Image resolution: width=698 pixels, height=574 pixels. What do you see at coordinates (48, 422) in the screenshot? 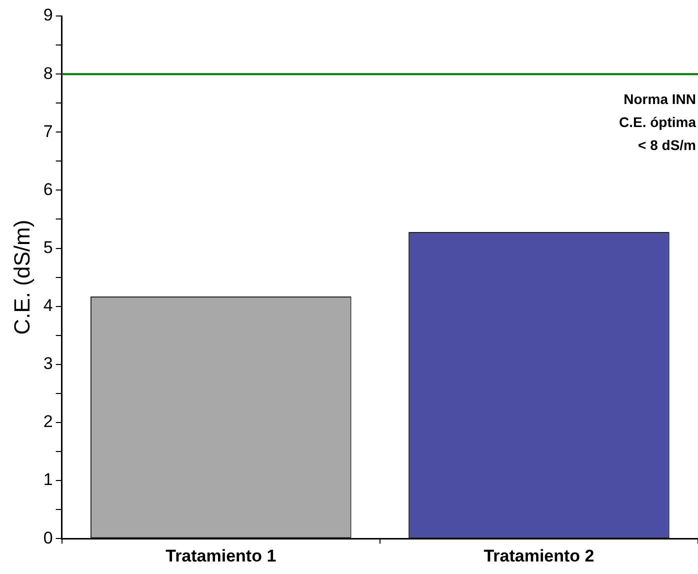
I see `y-tick-label: 2` at bounding box center [48, 422].